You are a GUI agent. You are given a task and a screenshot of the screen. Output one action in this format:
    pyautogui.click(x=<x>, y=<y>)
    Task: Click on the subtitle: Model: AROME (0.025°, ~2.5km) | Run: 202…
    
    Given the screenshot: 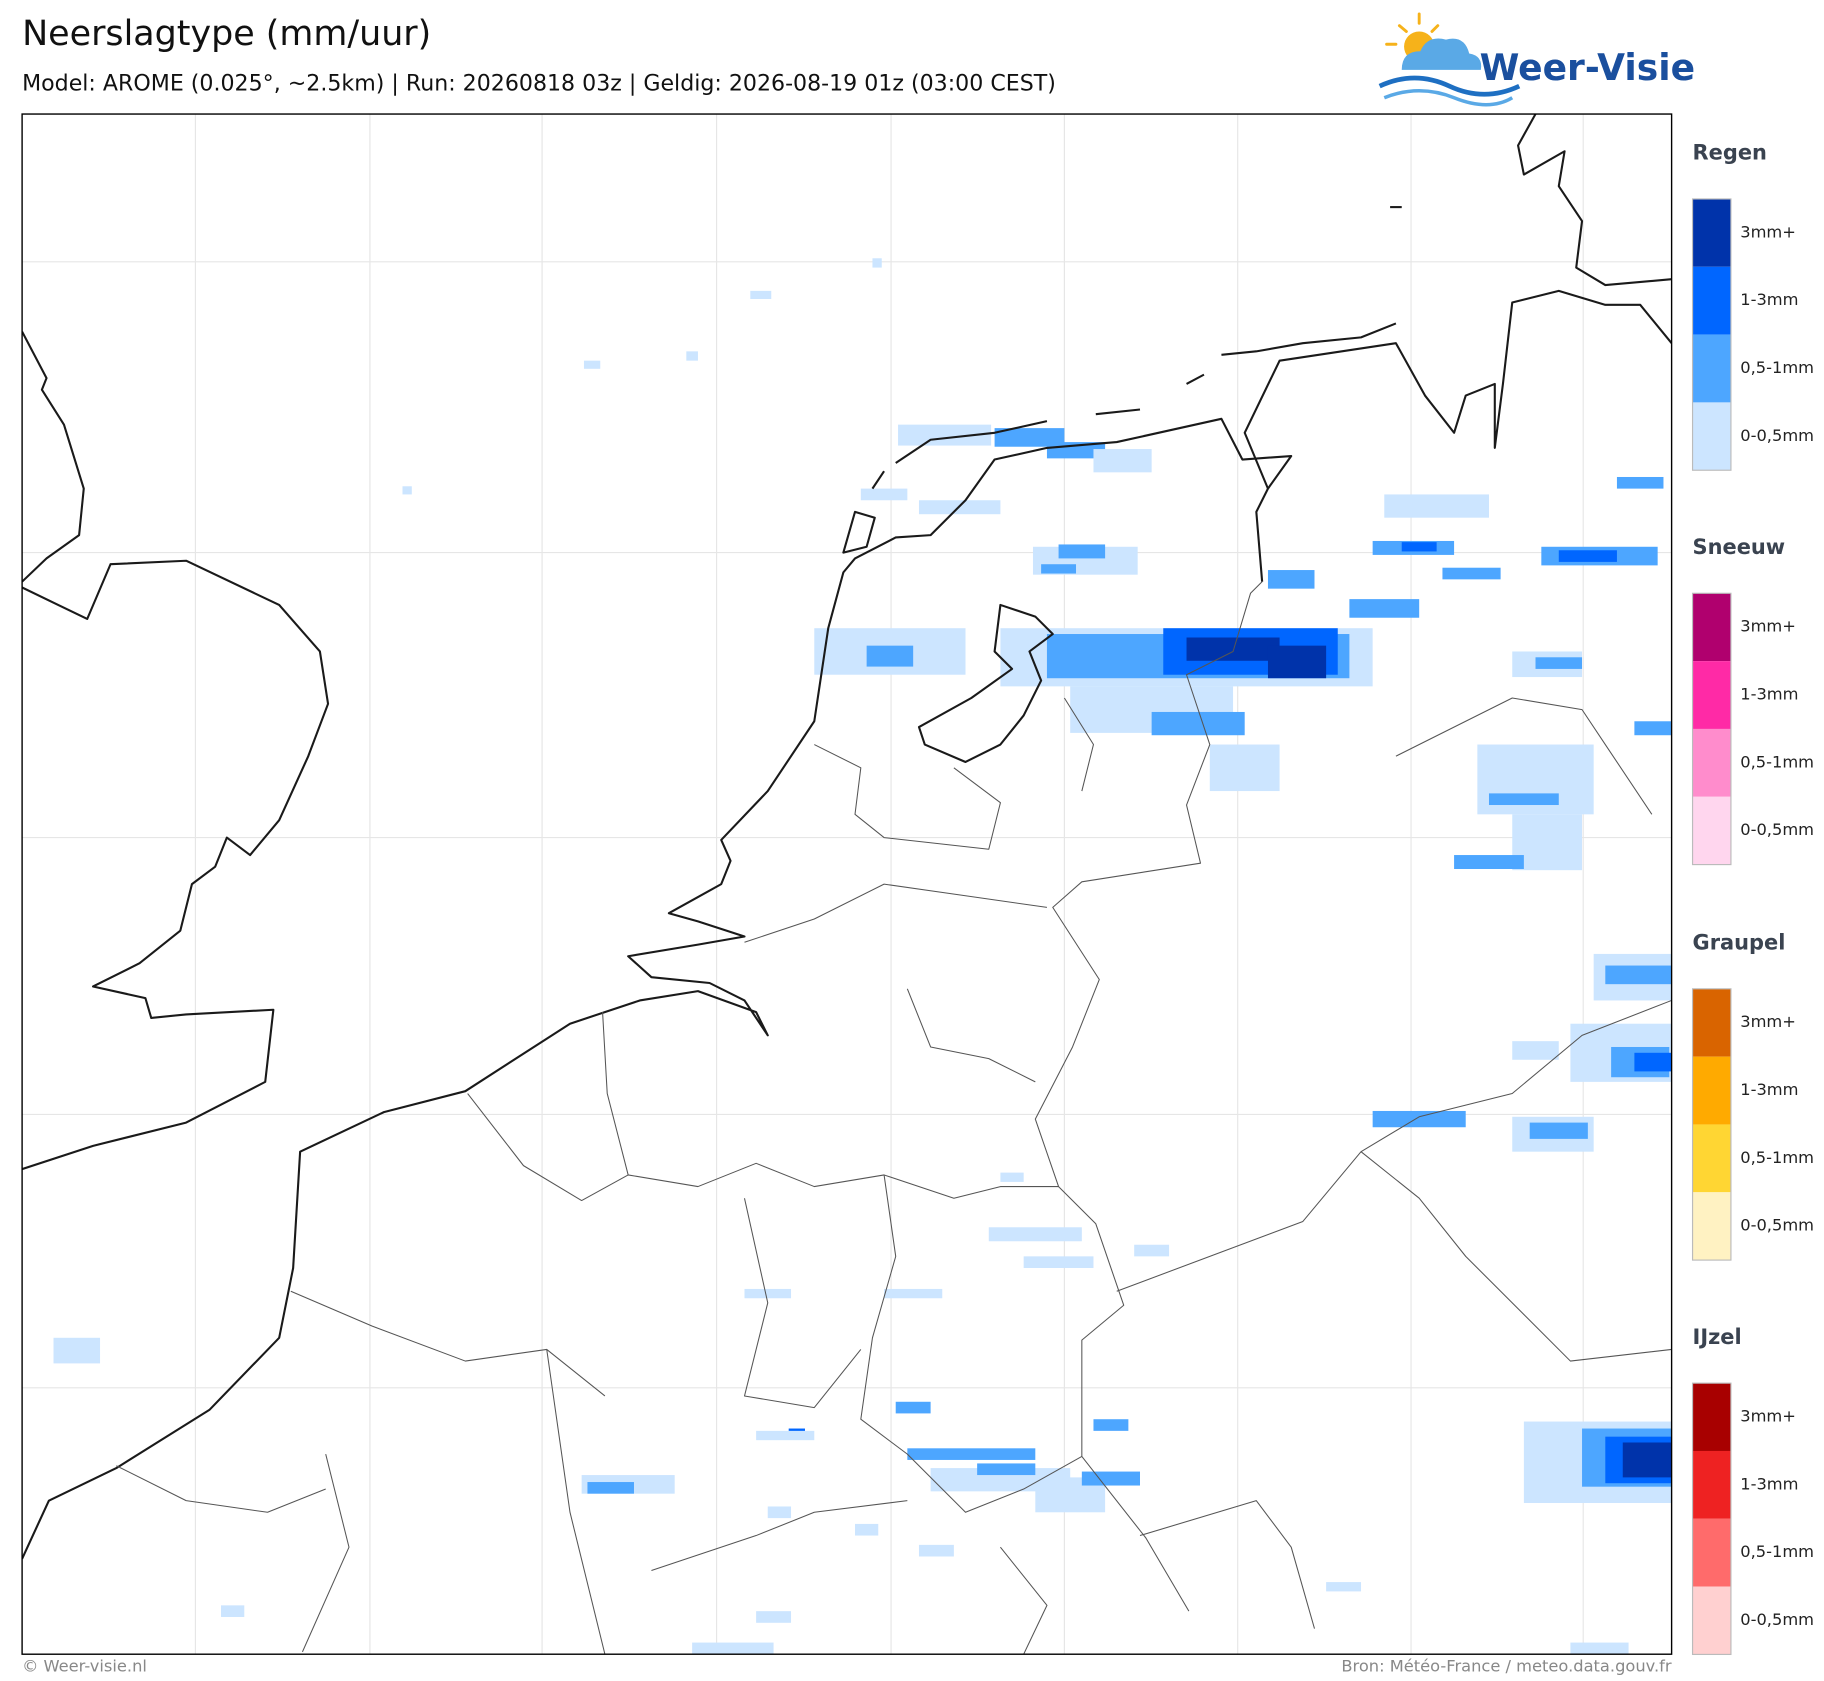 What is the action you would take?
    pyautogui.click(x=539, y=83)
    